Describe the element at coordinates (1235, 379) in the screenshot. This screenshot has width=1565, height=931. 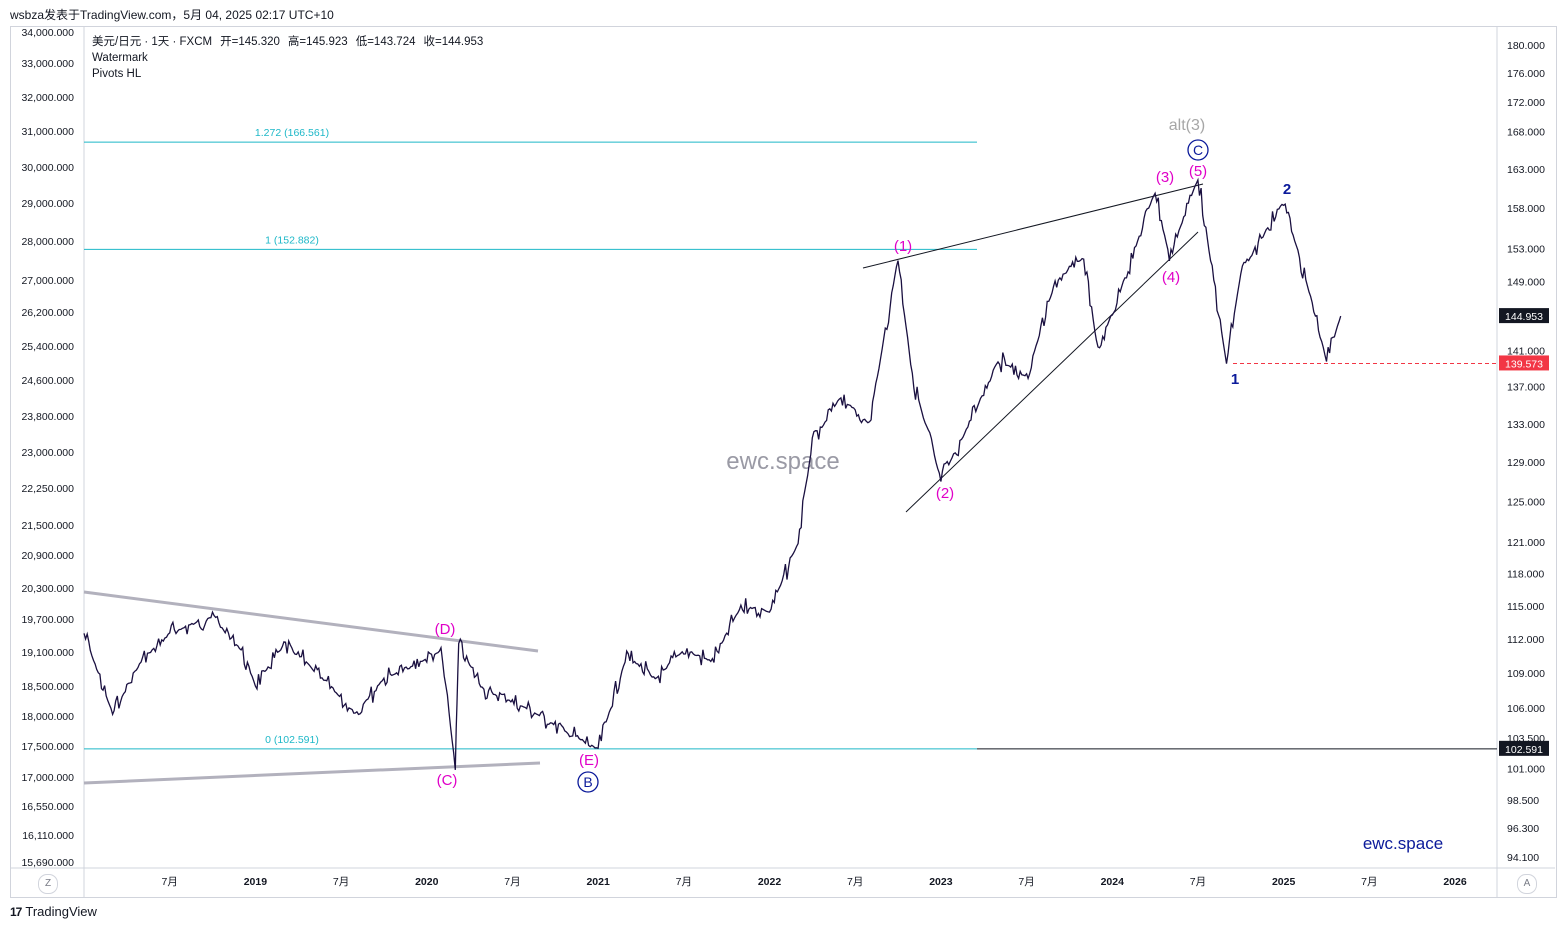
I see `wave-label: 1` at that location.